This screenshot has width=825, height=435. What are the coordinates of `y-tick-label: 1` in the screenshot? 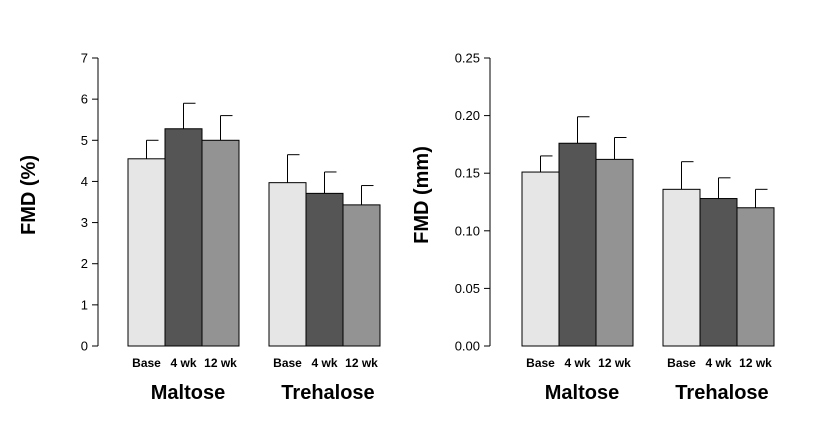 It's located at (84, 304).